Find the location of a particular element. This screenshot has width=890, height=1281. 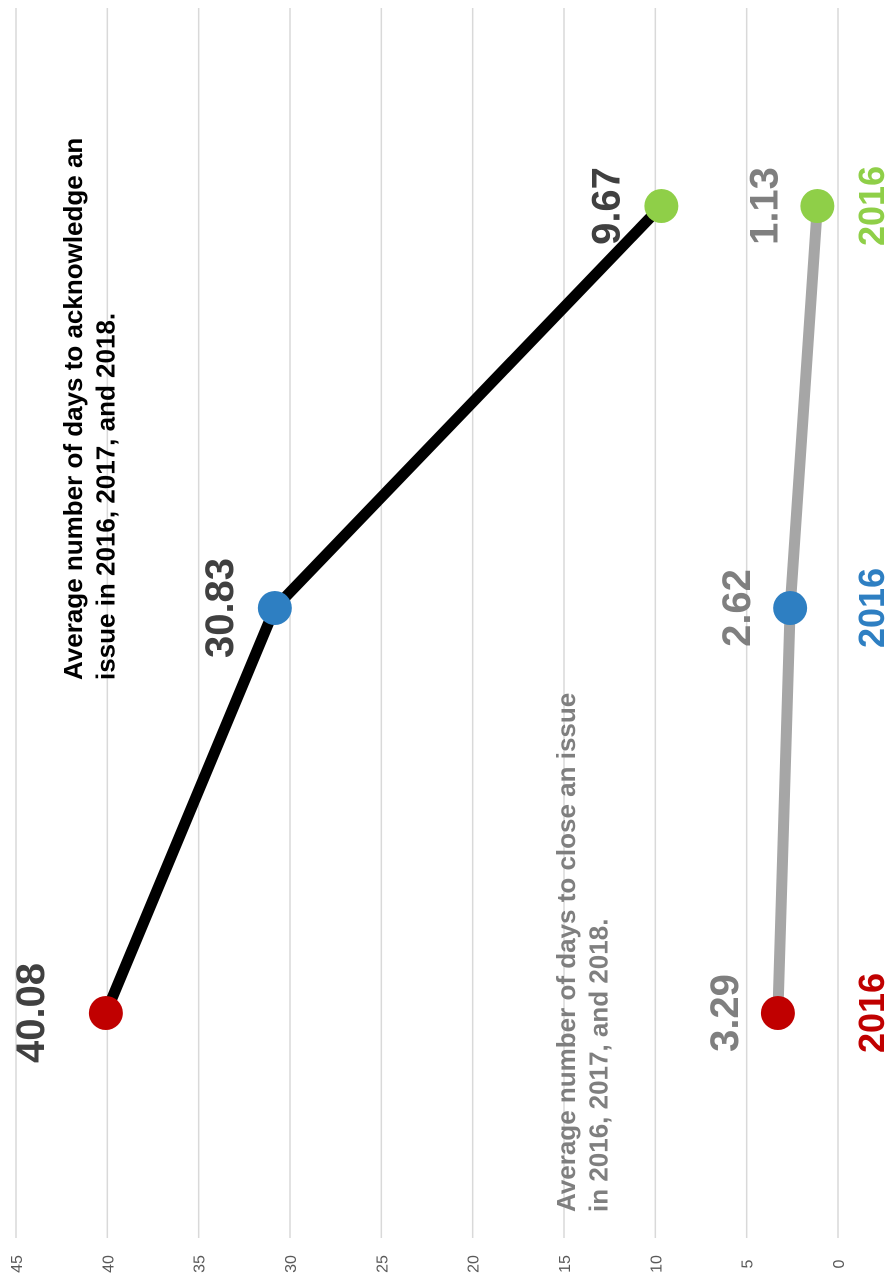

y-tick-label: 10 is located at coordinates (656, 1264).